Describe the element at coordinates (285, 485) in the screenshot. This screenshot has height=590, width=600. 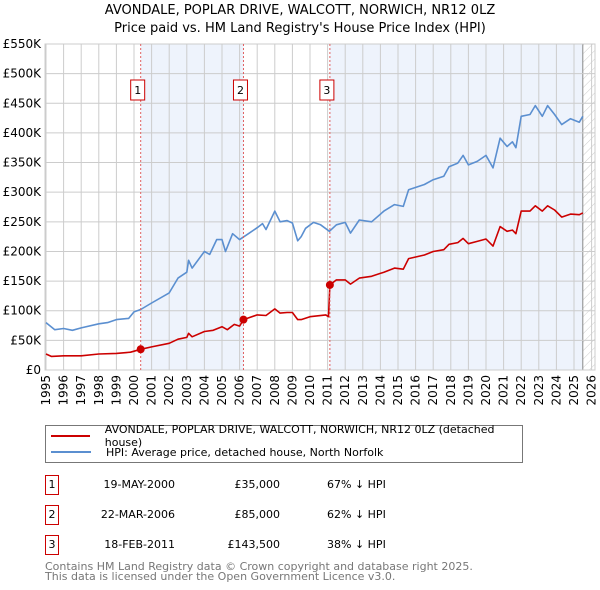
I see `sale-row: 1 19-MAY-2000 £35,000 67% ↓ HPI` at that location.